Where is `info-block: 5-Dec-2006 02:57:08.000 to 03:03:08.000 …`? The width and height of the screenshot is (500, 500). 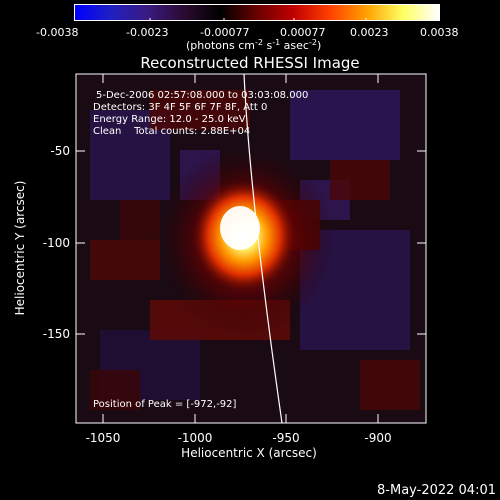
info-block: 5-Dec-2006 02:57:08.000 to 03:03:08.000 … is located at coordinates (200, 113).